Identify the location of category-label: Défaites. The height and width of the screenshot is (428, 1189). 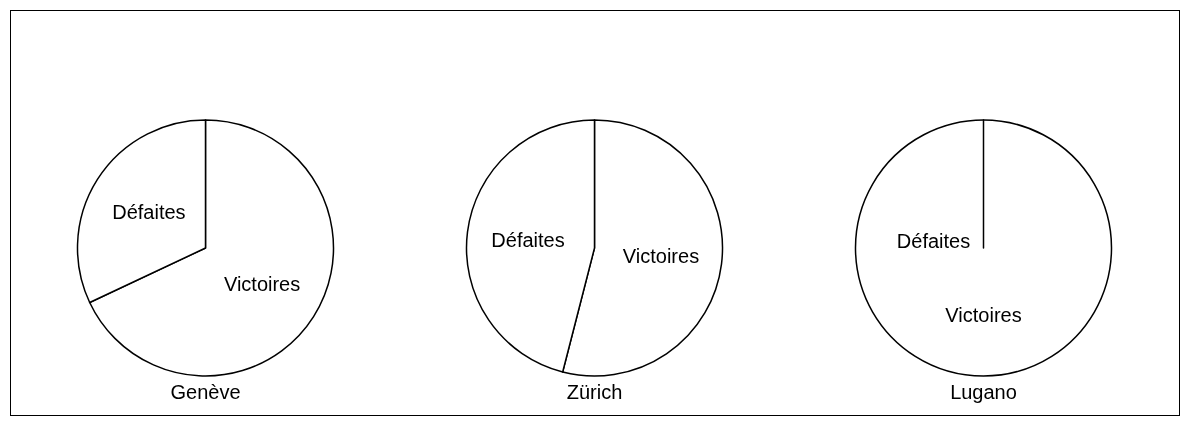
(933, 241).